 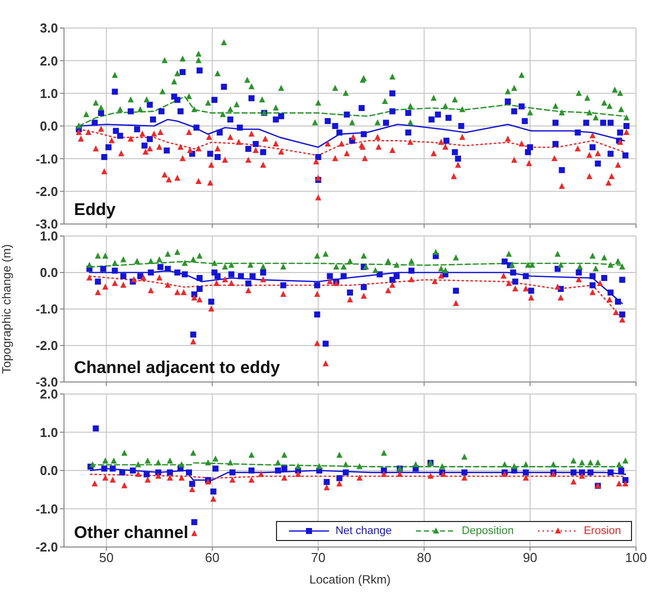 What do you see at coordinates (530, 558) in the screenshot?
I see `x-tick-label: 90` at bounding box center [530, 558].